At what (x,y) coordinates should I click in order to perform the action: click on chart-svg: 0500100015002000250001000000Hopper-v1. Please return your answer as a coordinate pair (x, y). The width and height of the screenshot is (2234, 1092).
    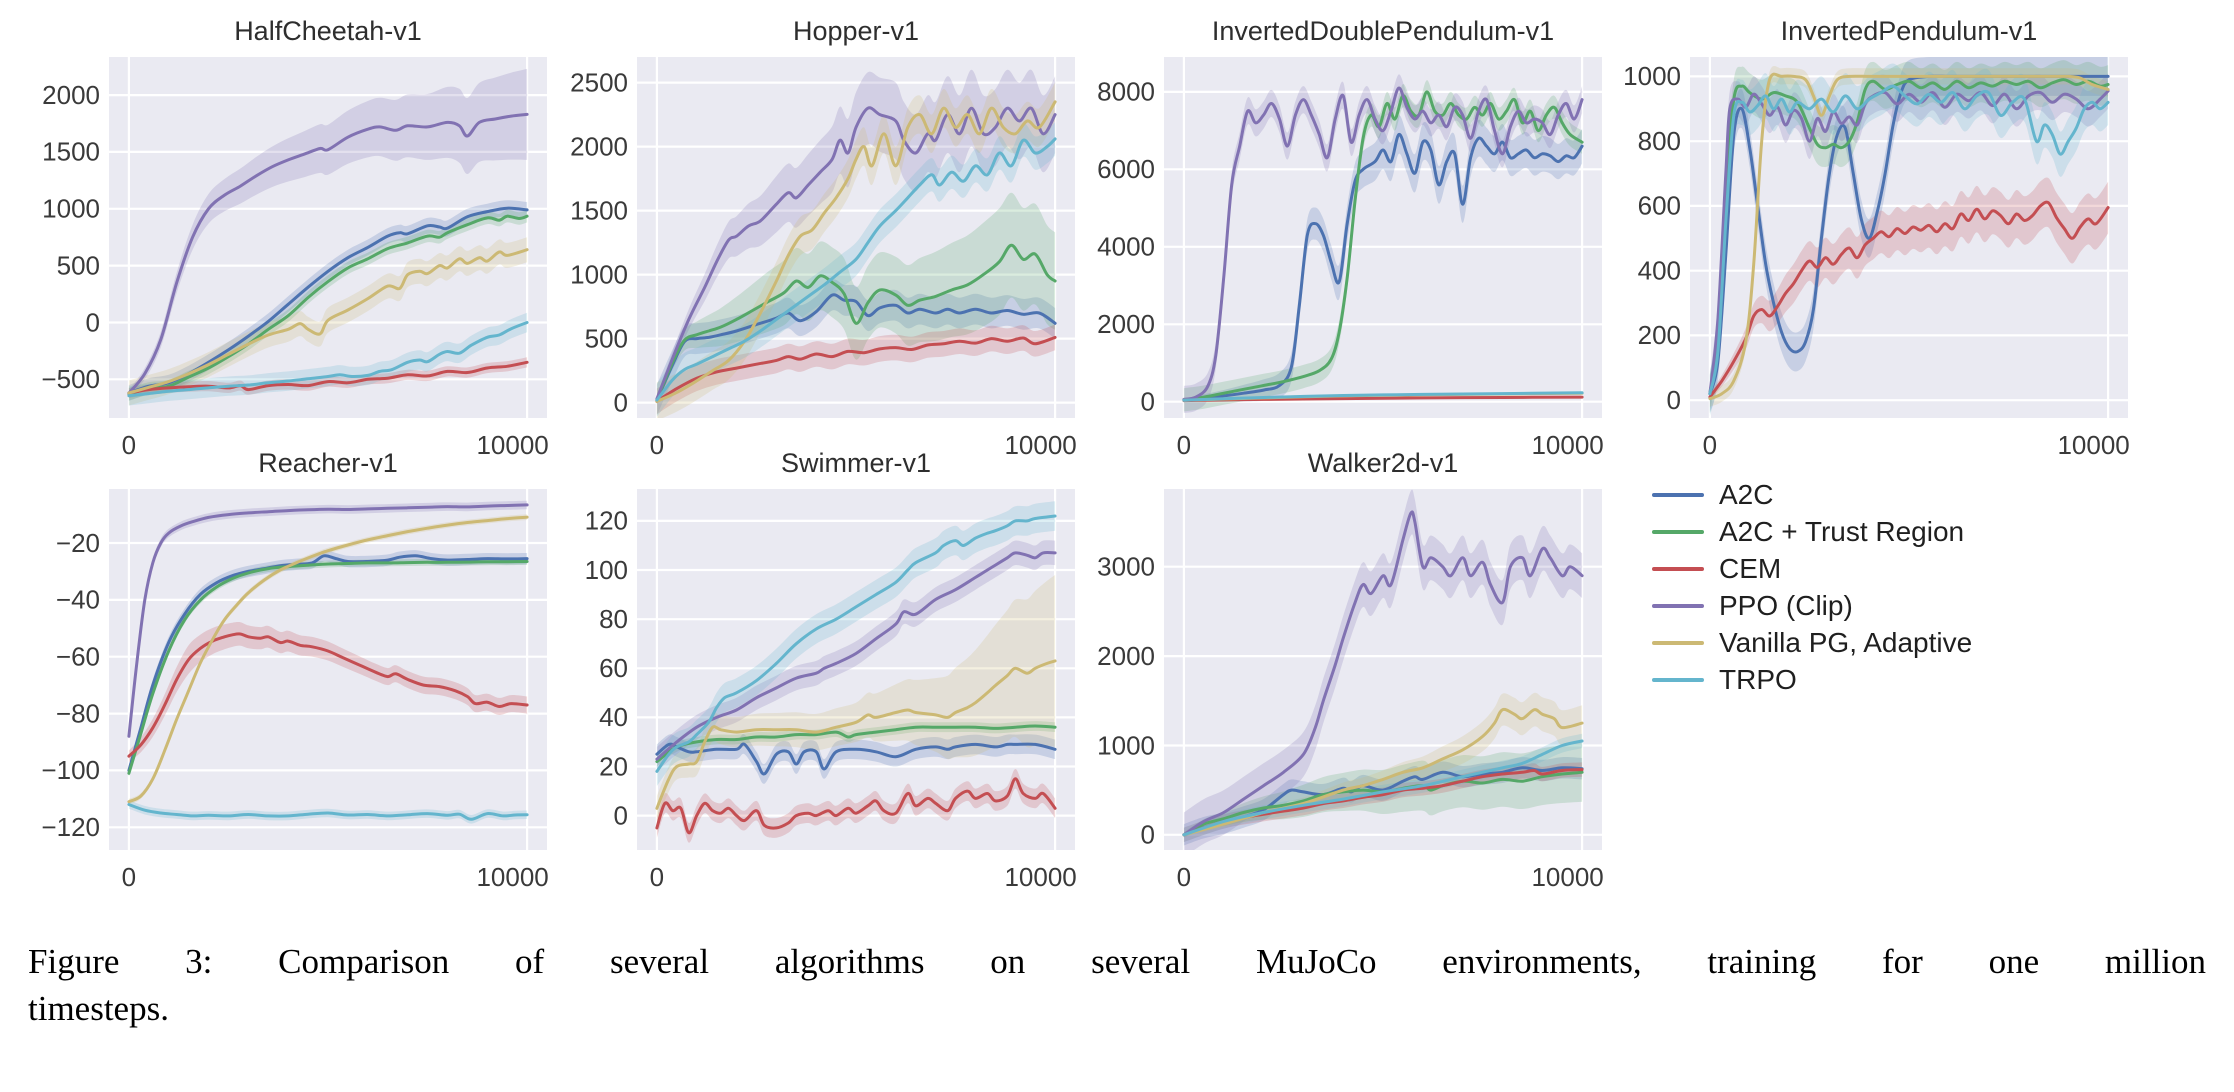
    Looking at the image, I should click on (838, 238).